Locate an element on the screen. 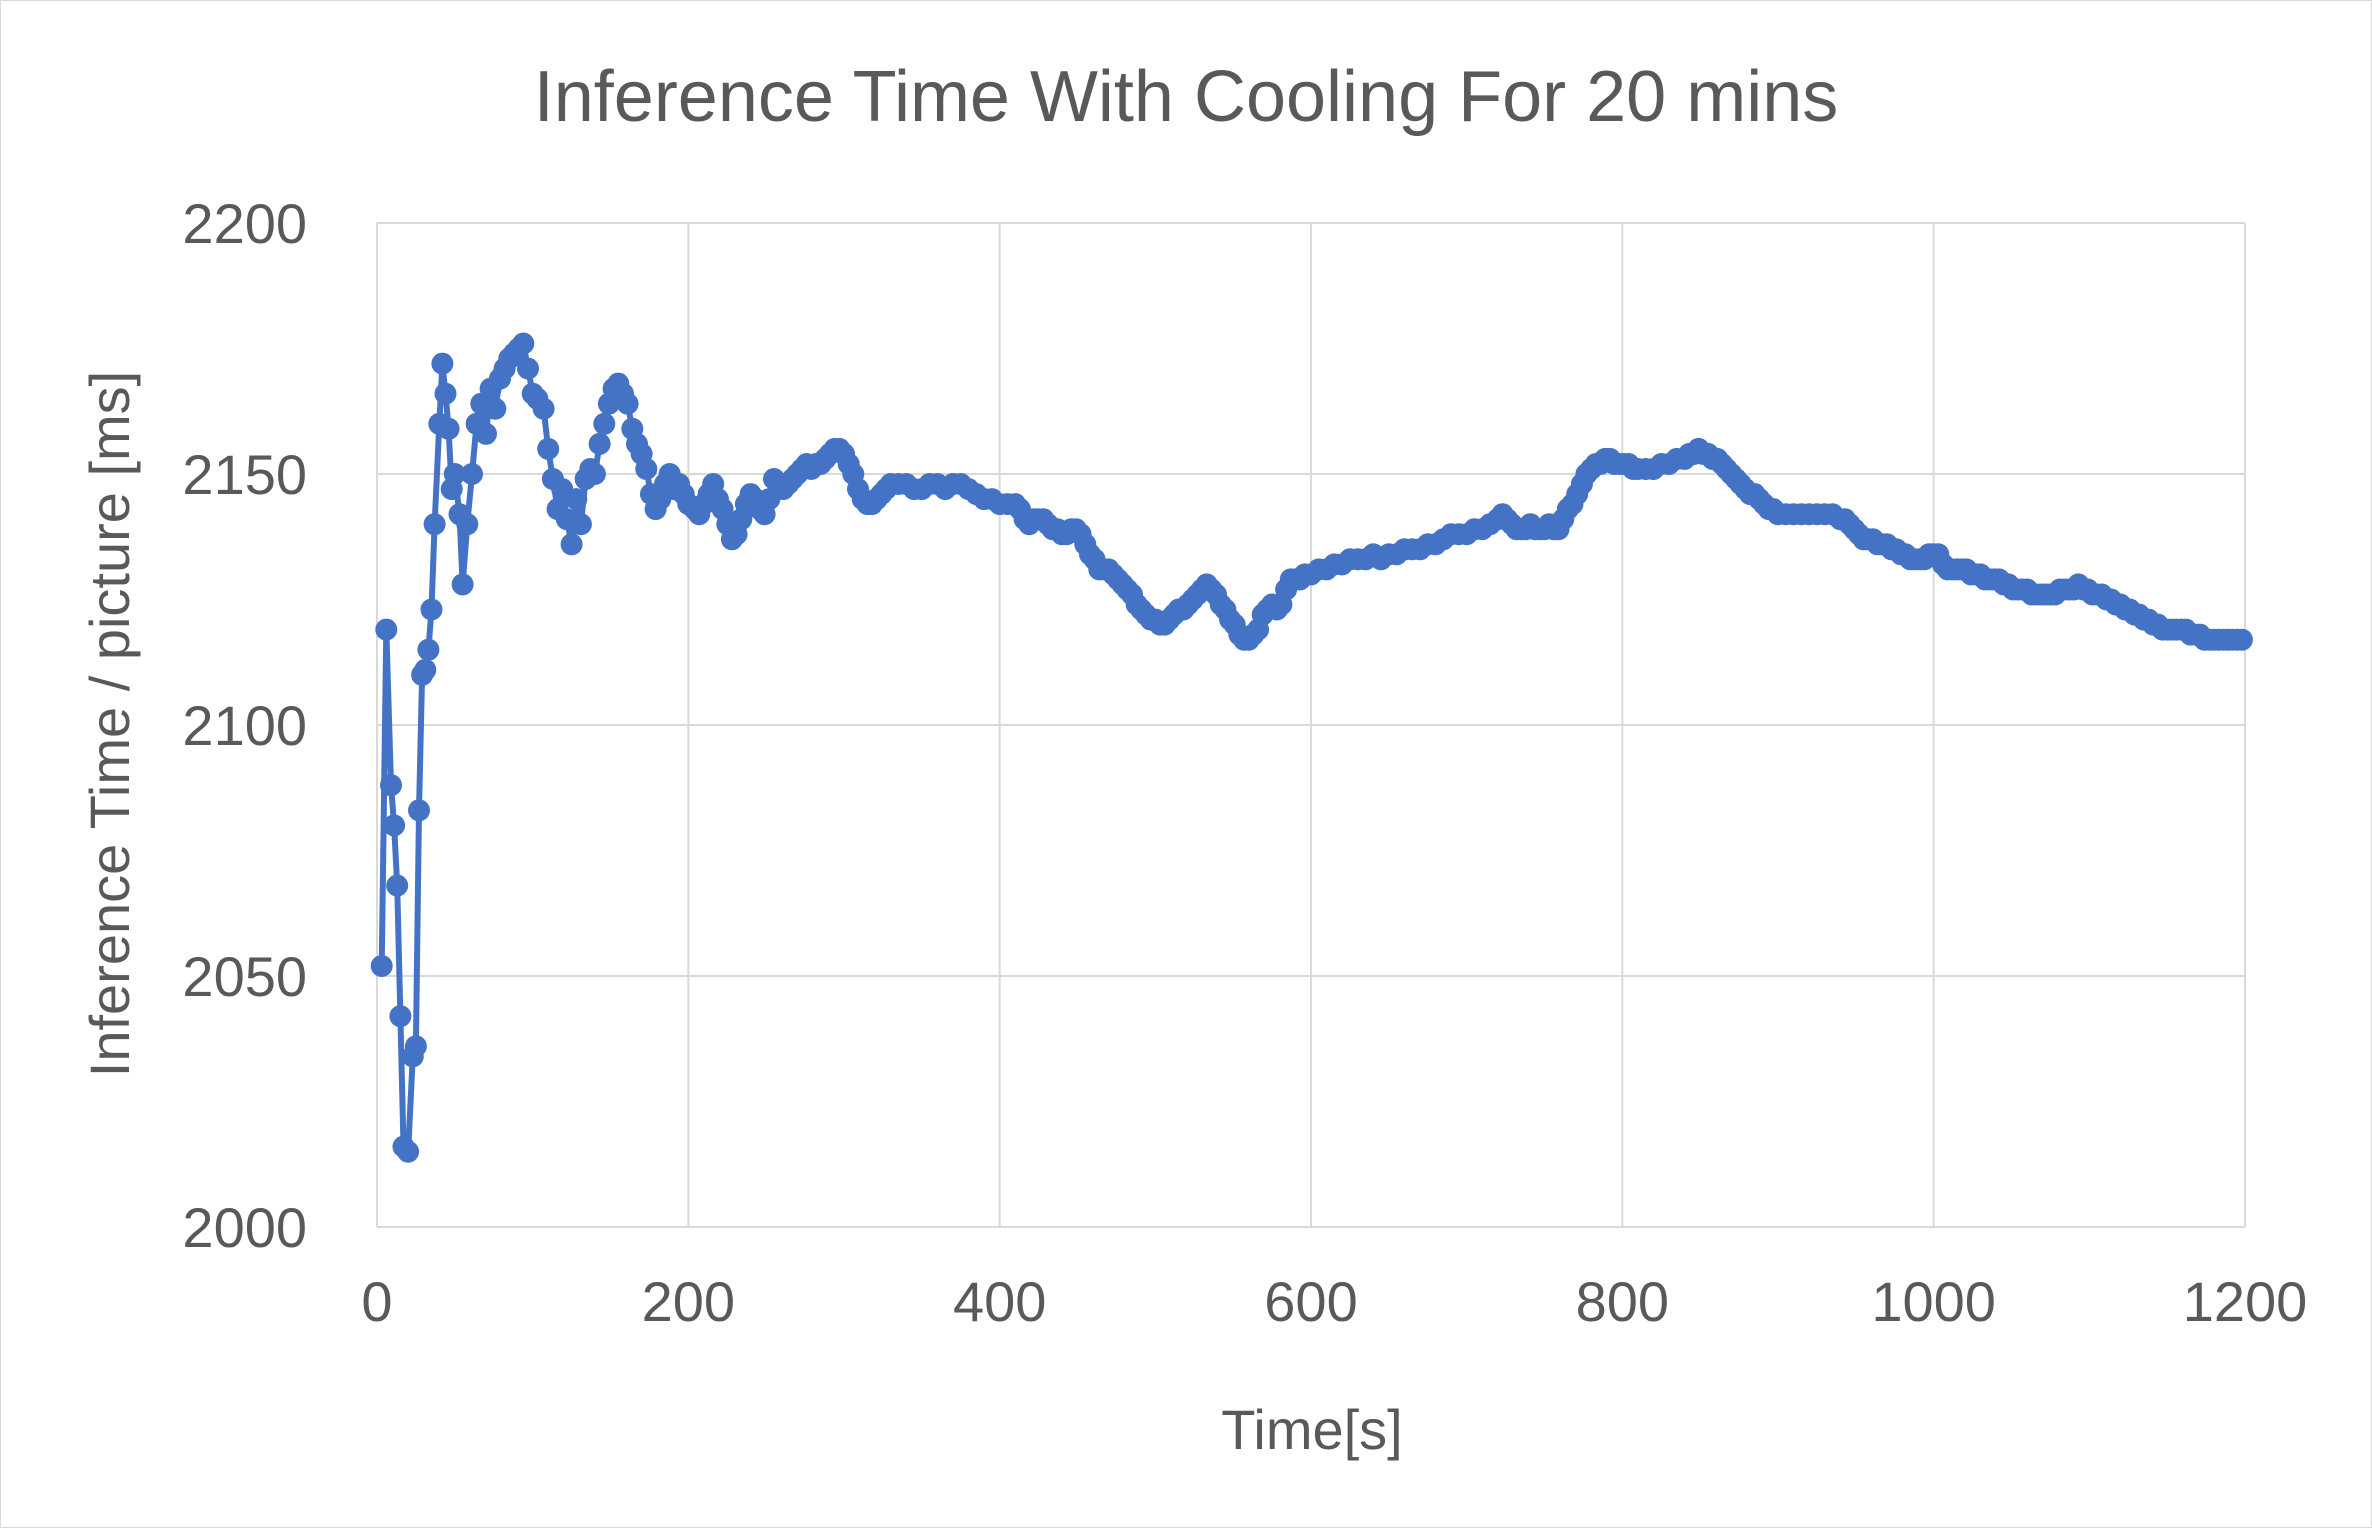  x-tick-label-0: 0 is located at coordinates (376, 1301).